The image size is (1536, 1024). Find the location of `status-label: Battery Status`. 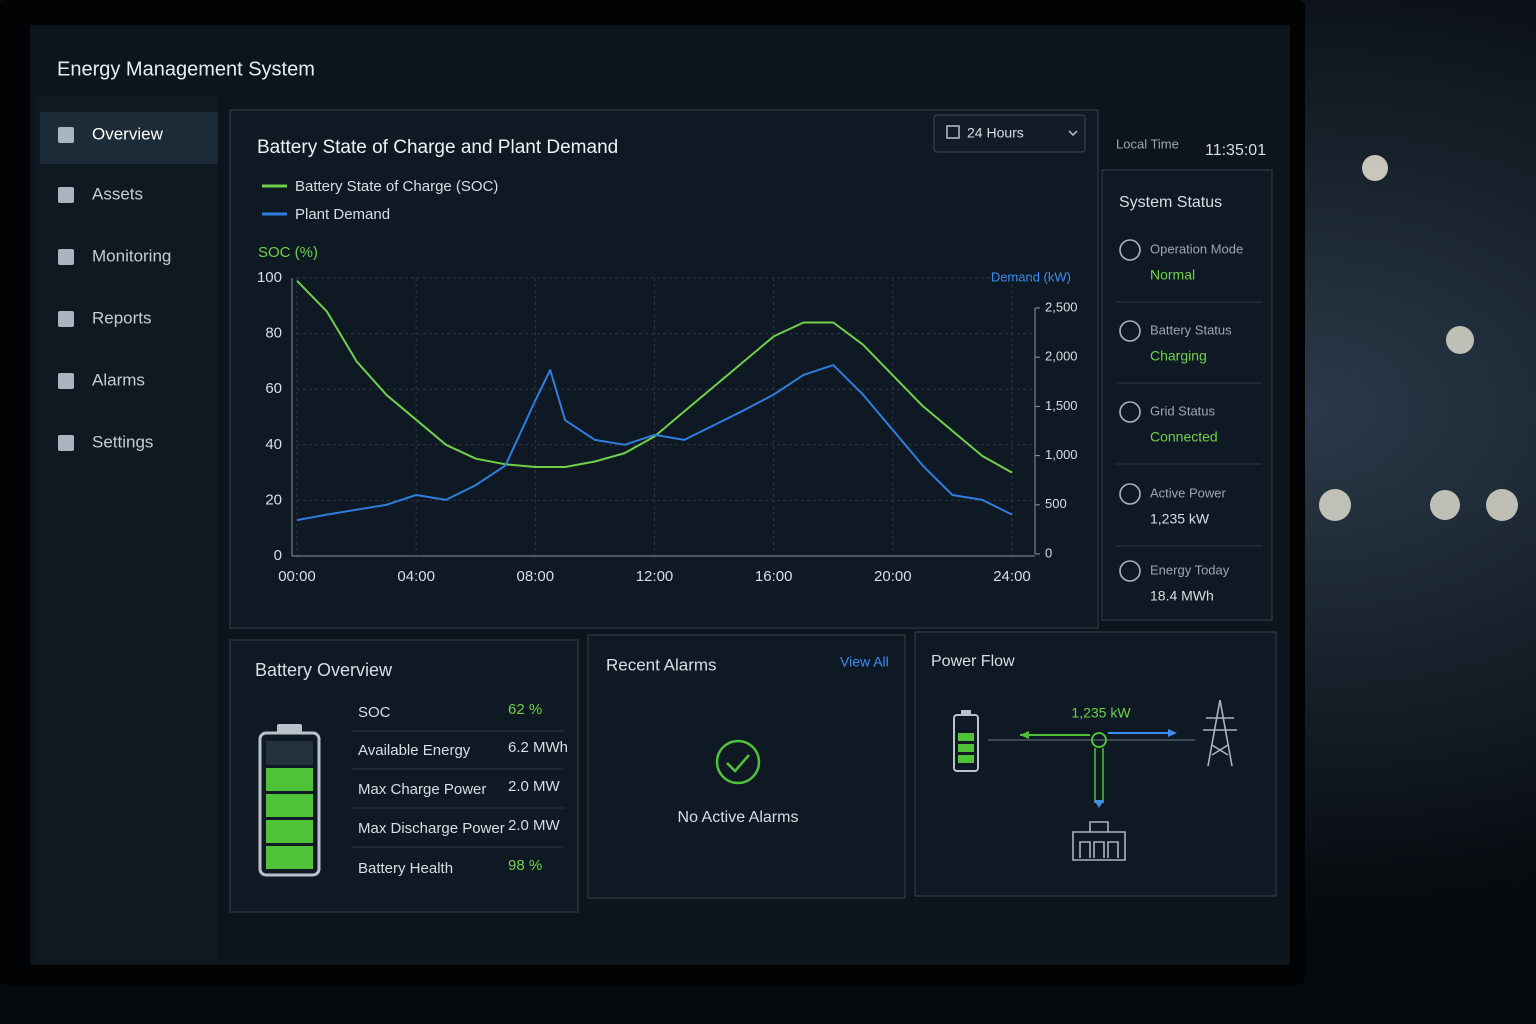

status-label: Battery Status is located at coordinates (1191, 329).